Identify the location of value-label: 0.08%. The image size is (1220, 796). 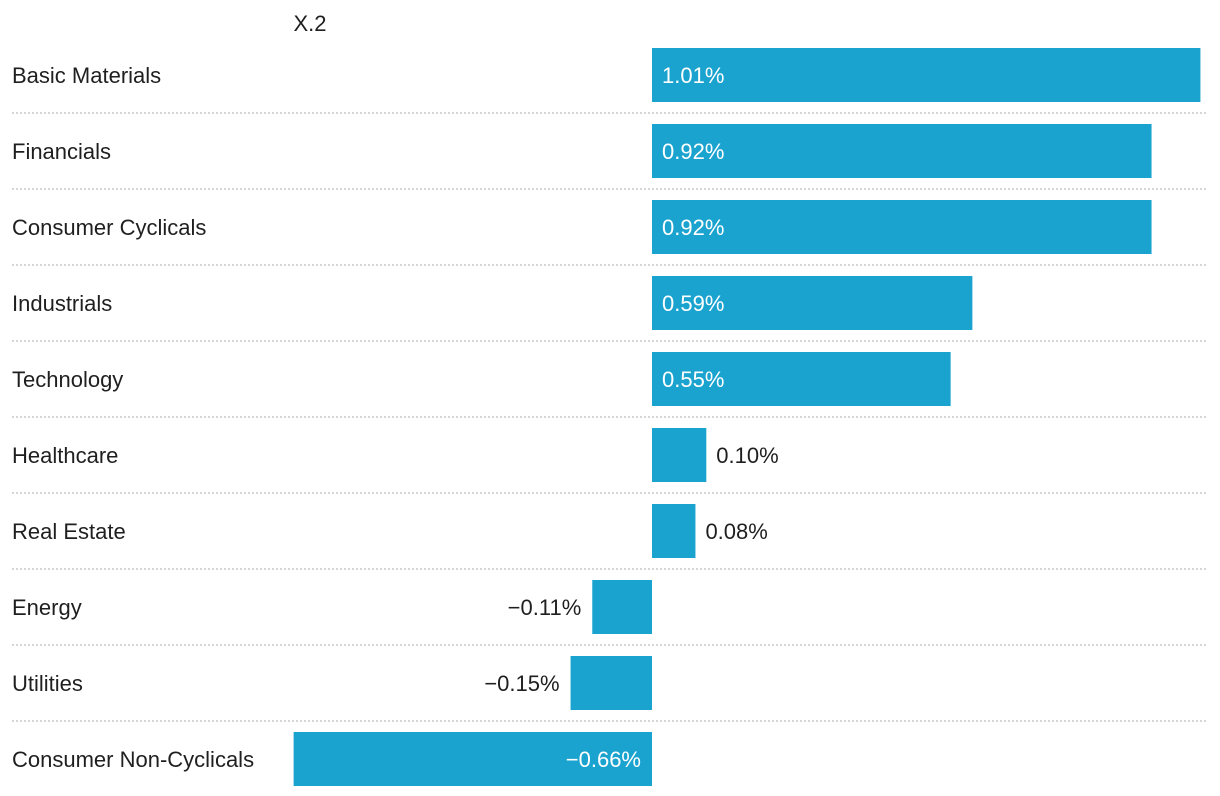
(736, 531).